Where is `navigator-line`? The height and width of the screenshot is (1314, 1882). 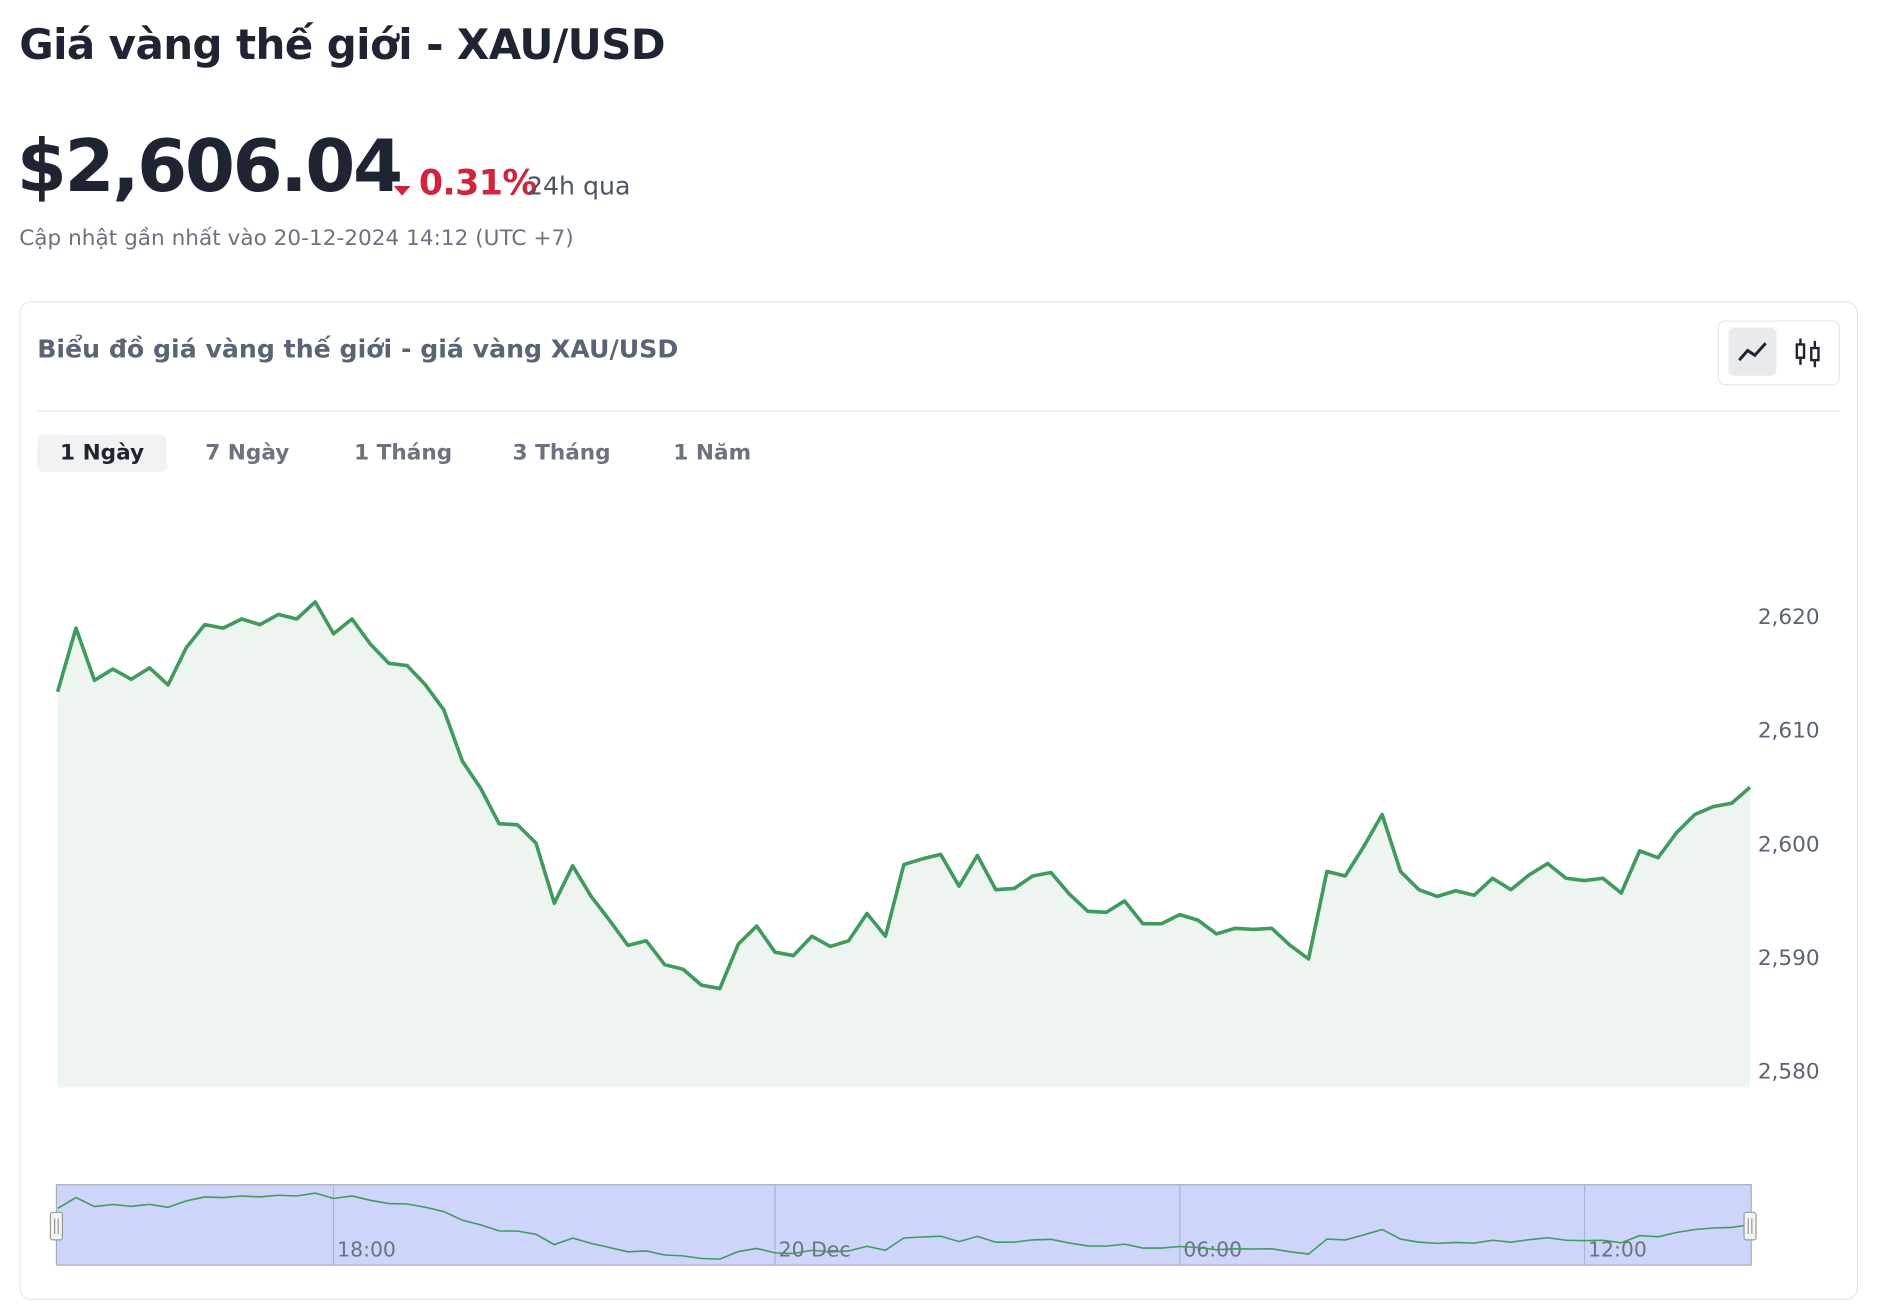 navigator-line is located at coordinates (904, 1226).